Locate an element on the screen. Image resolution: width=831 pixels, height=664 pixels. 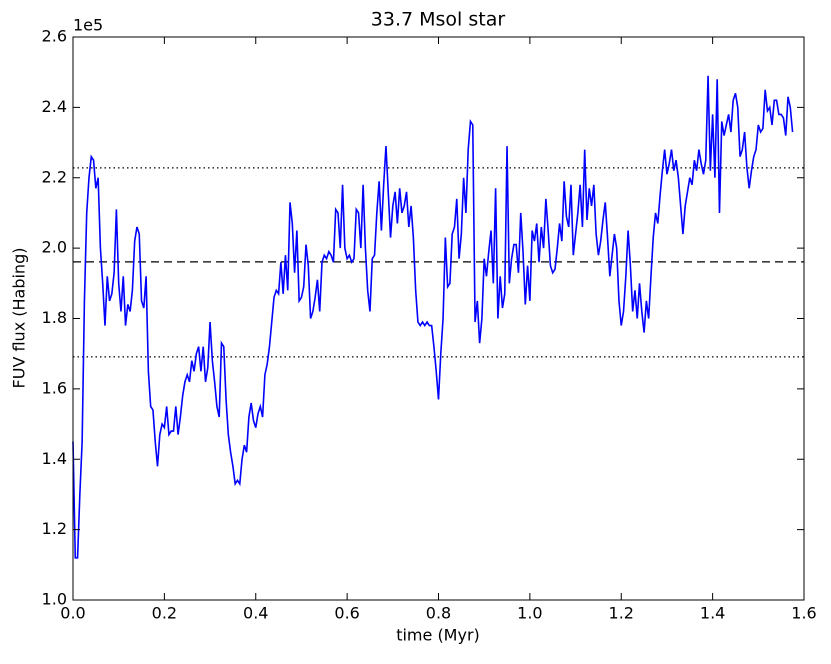
x-tick-label: 0.2 is located at coordinates (164, 613).